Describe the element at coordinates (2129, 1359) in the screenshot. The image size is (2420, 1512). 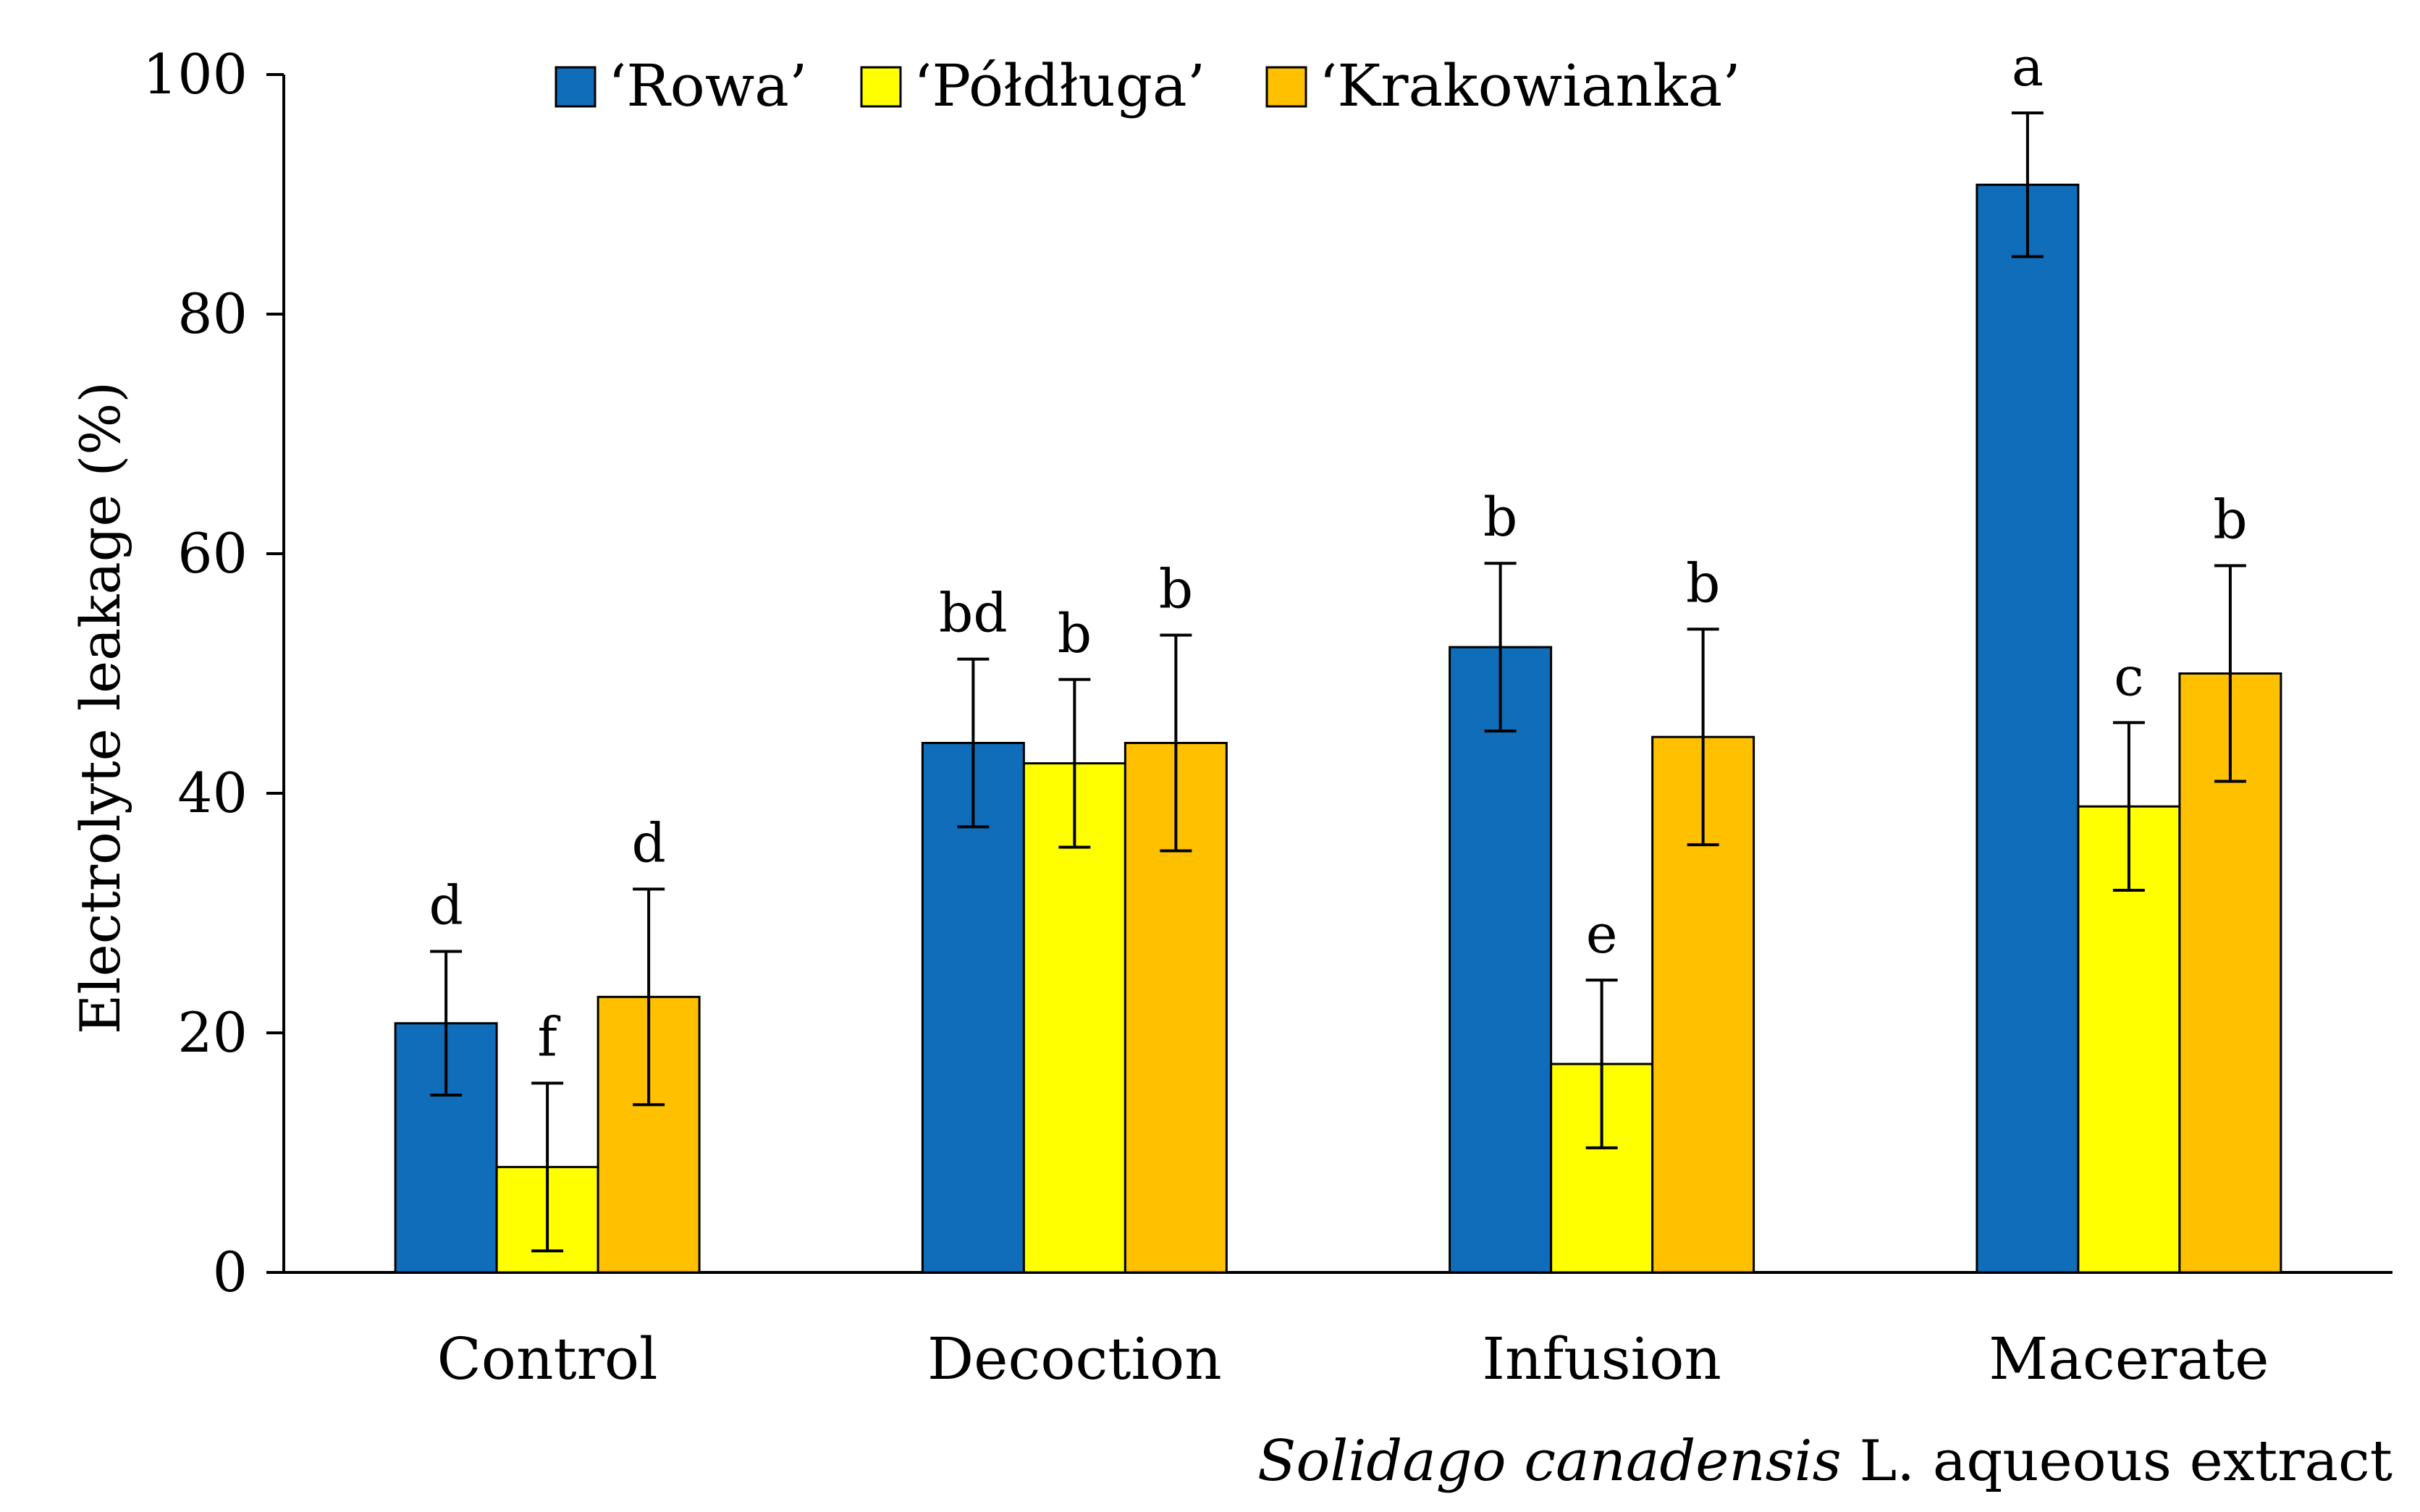
I see `category-label: Macerate` at that location.